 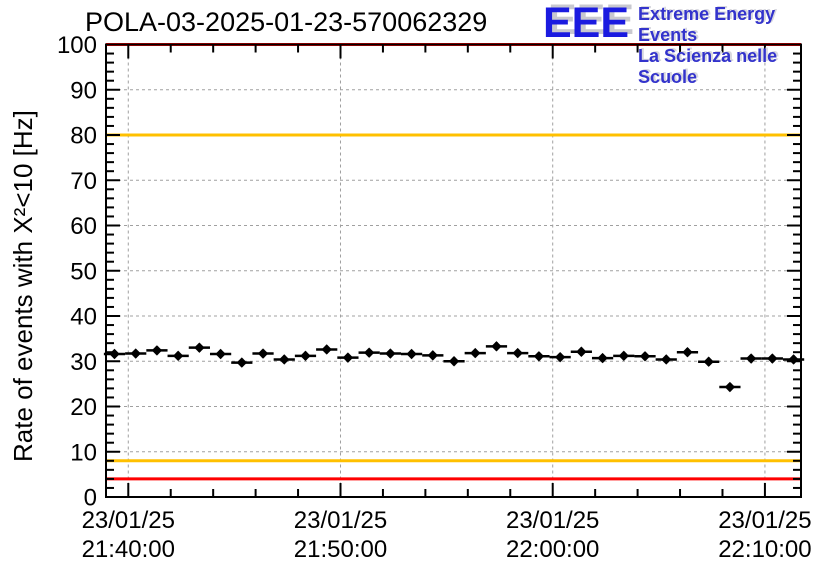 What do you see at coordinates (83, 136) in the screenshot?
I see `y-tick-label: 80` at bounding box center [83, 136].